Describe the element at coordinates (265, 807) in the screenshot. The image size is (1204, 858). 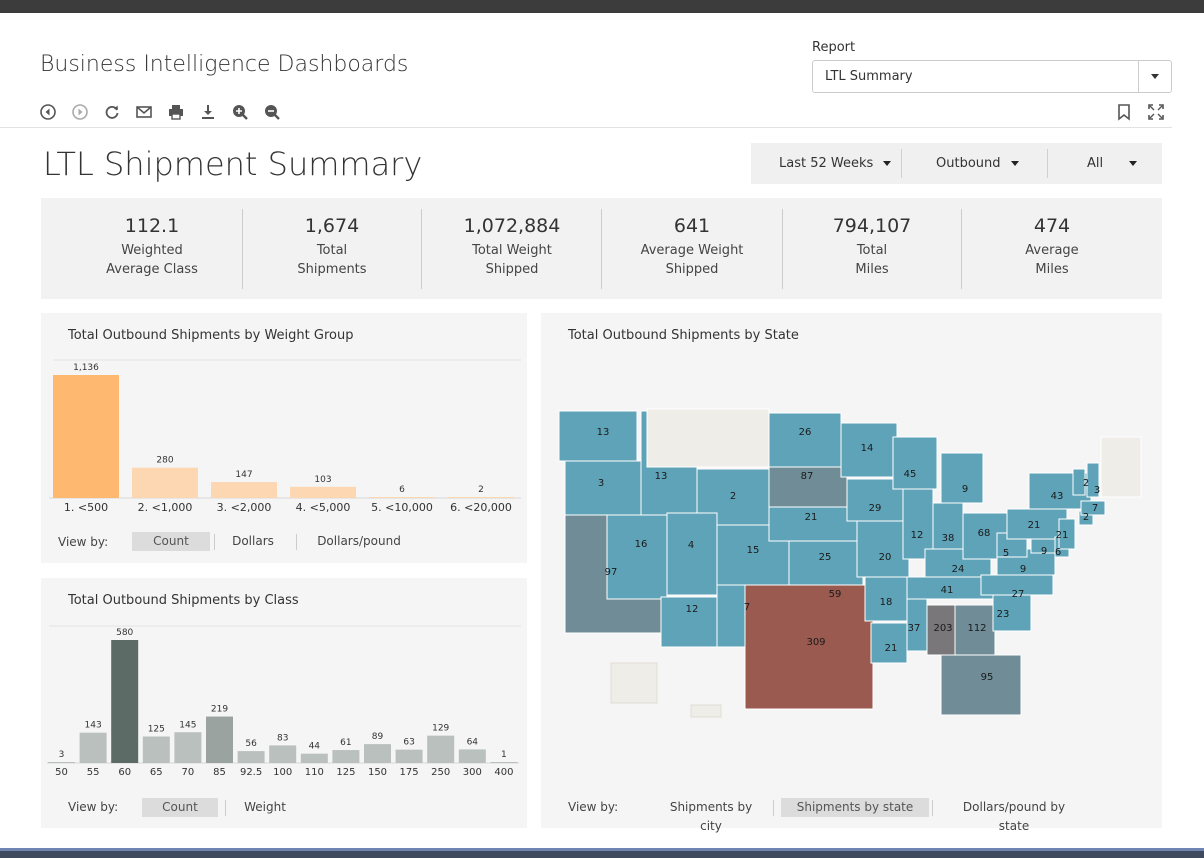
I see `view-option-weight: Weight` at that location.